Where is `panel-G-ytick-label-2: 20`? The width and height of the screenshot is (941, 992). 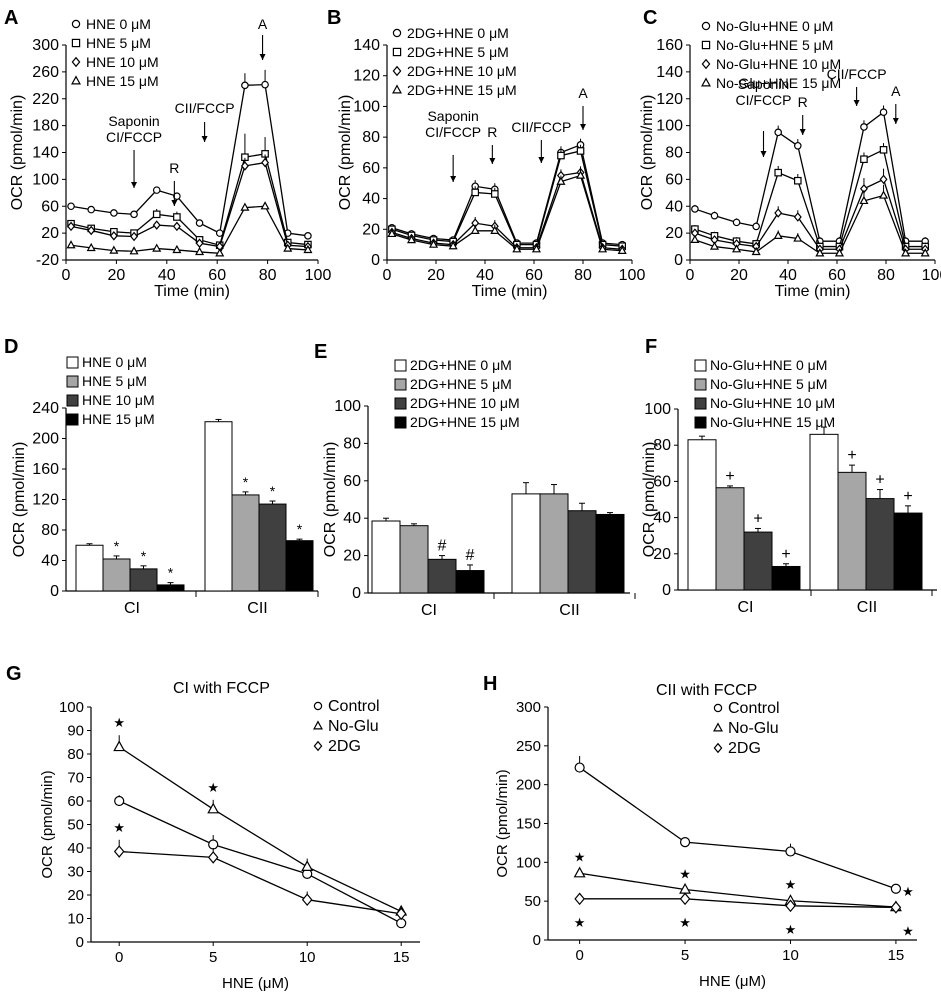 panel-G-ytick-label-2: 20 is located at coordinates (75, 895).